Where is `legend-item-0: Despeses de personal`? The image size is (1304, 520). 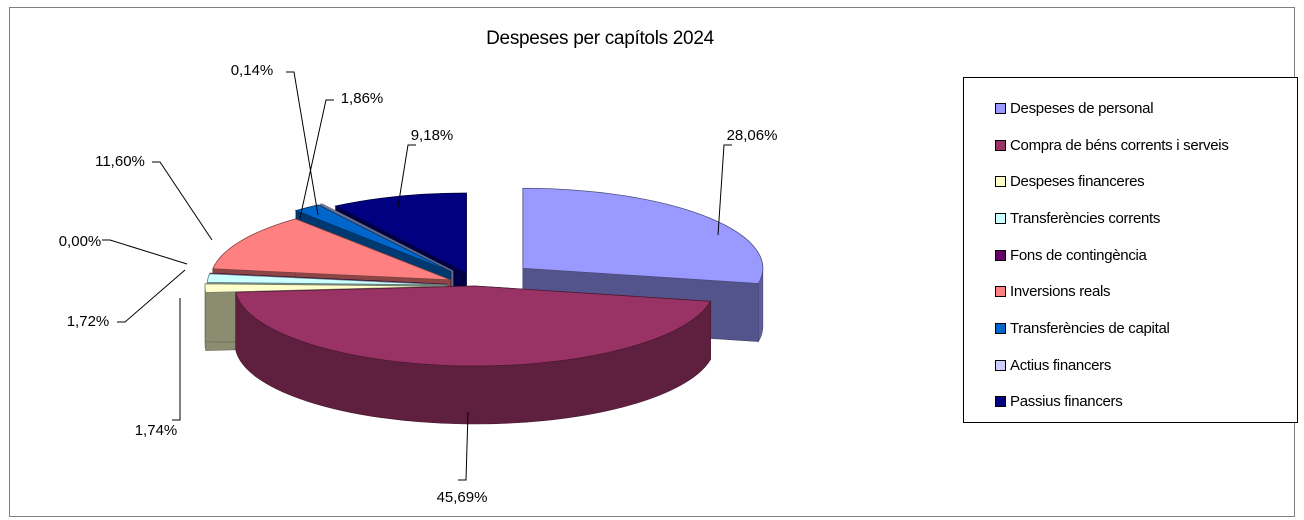
legend-item-0: Despeses de personal is located at coordinates (1146, 108).